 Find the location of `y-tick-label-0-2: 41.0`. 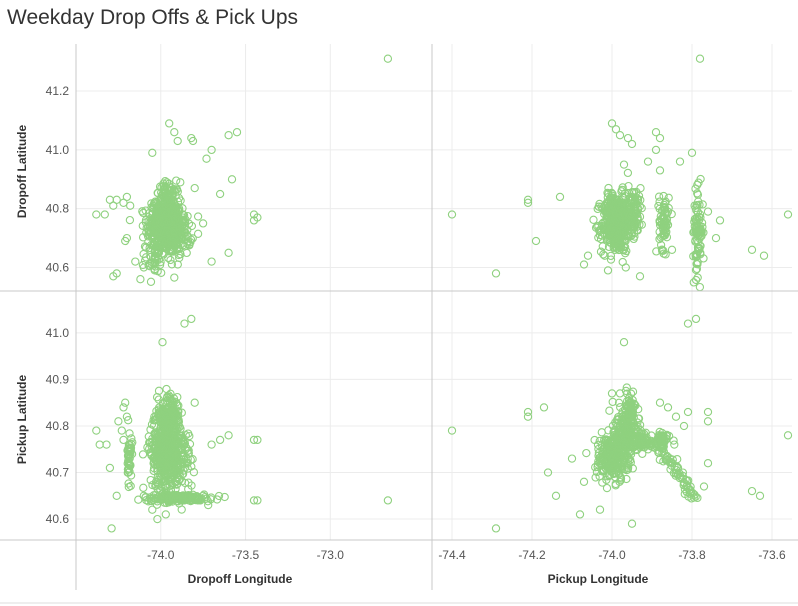

y-tick-label-0-2: 41.0 is located at coordinates (58, 150).